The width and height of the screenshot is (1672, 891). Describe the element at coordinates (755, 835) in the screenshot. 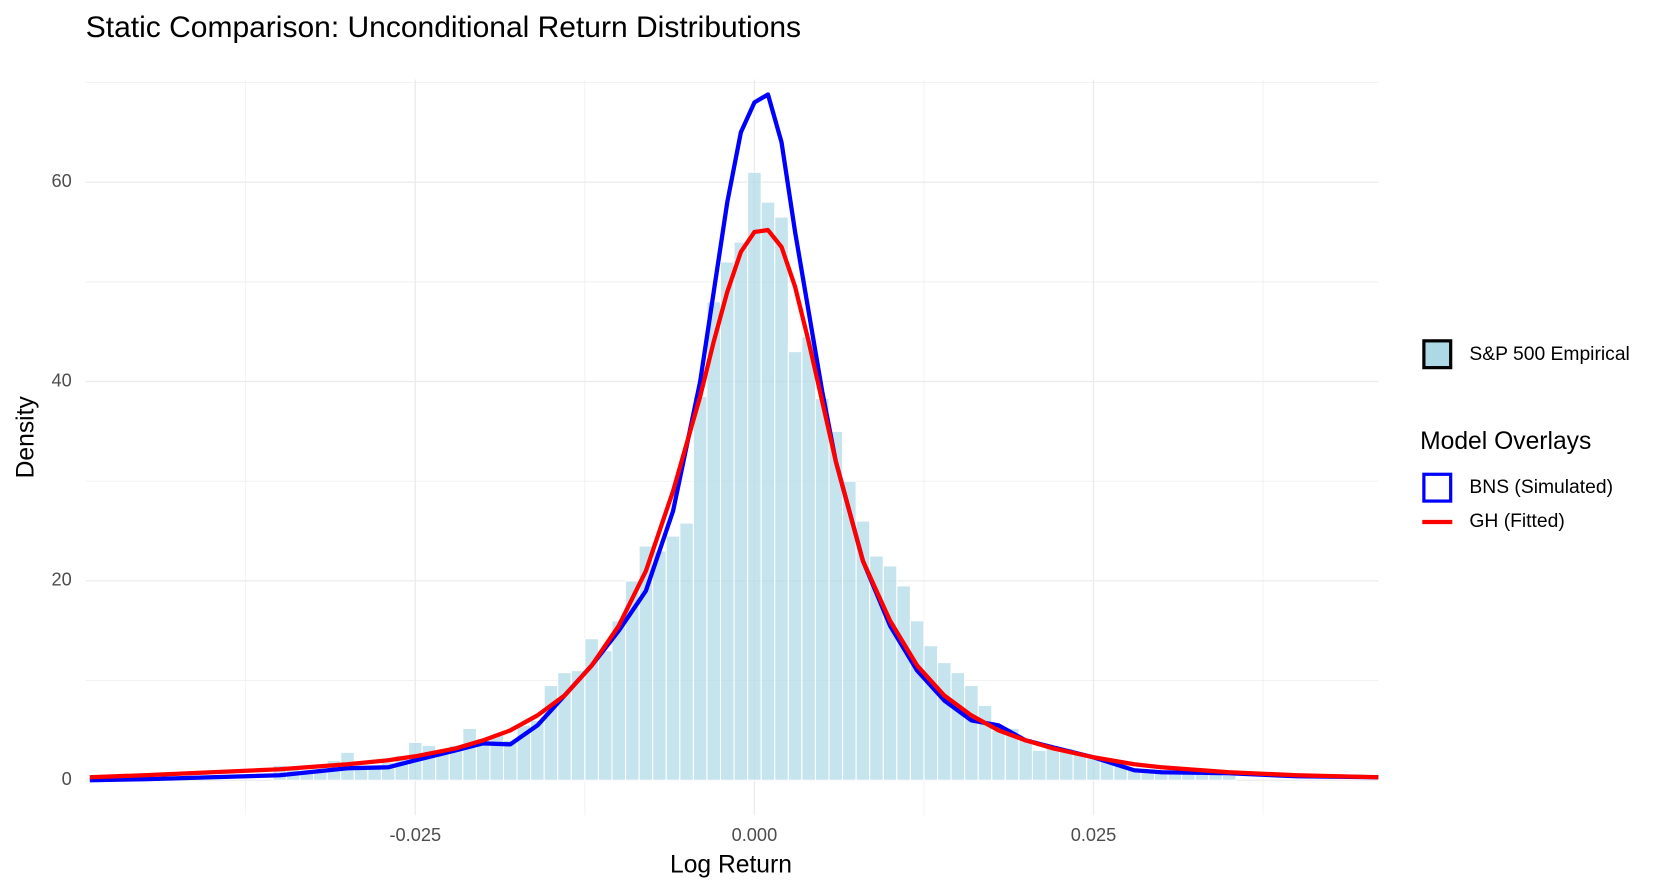

I see `x-tick-label: 0.000` at that location.